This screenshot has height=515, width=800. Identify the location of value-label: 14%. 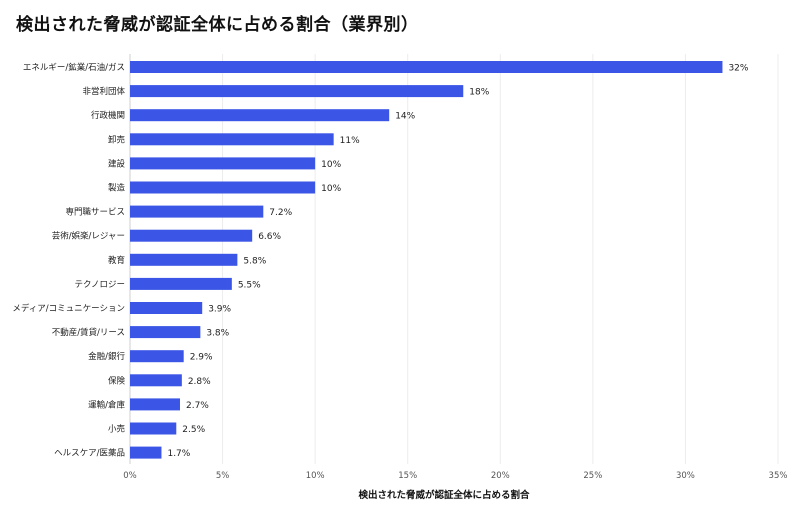
(405, 117).